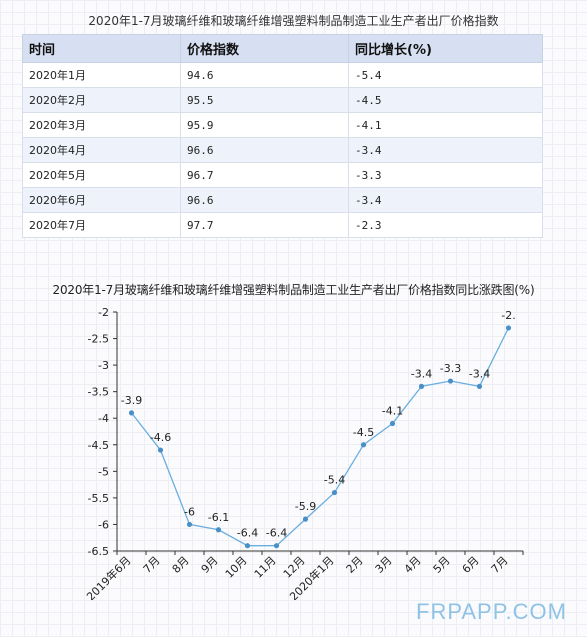 The height and width of the screenshot is (637, 587). What do you see at coordinates (98, 339) in the screenshot?
I see `y-tick-label: -2.5` at bounding box center [98, 339].